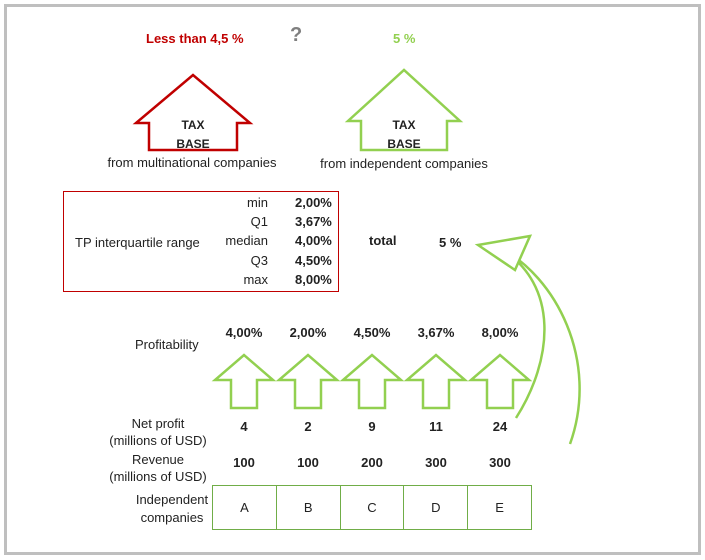 This screenshot has width=705, height=560. What do you see at coordinates (246, 241) in the screenshot?
I see `range-stat-name: median` at bounding box center [246, 241].